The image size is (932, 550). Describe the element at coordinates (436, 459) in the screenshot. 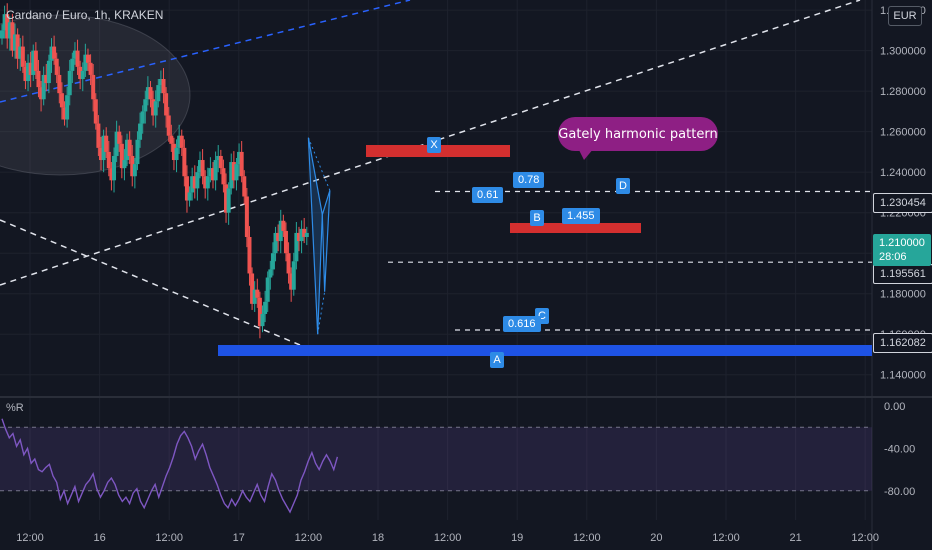

I see `indicator-band-fill` at that location.